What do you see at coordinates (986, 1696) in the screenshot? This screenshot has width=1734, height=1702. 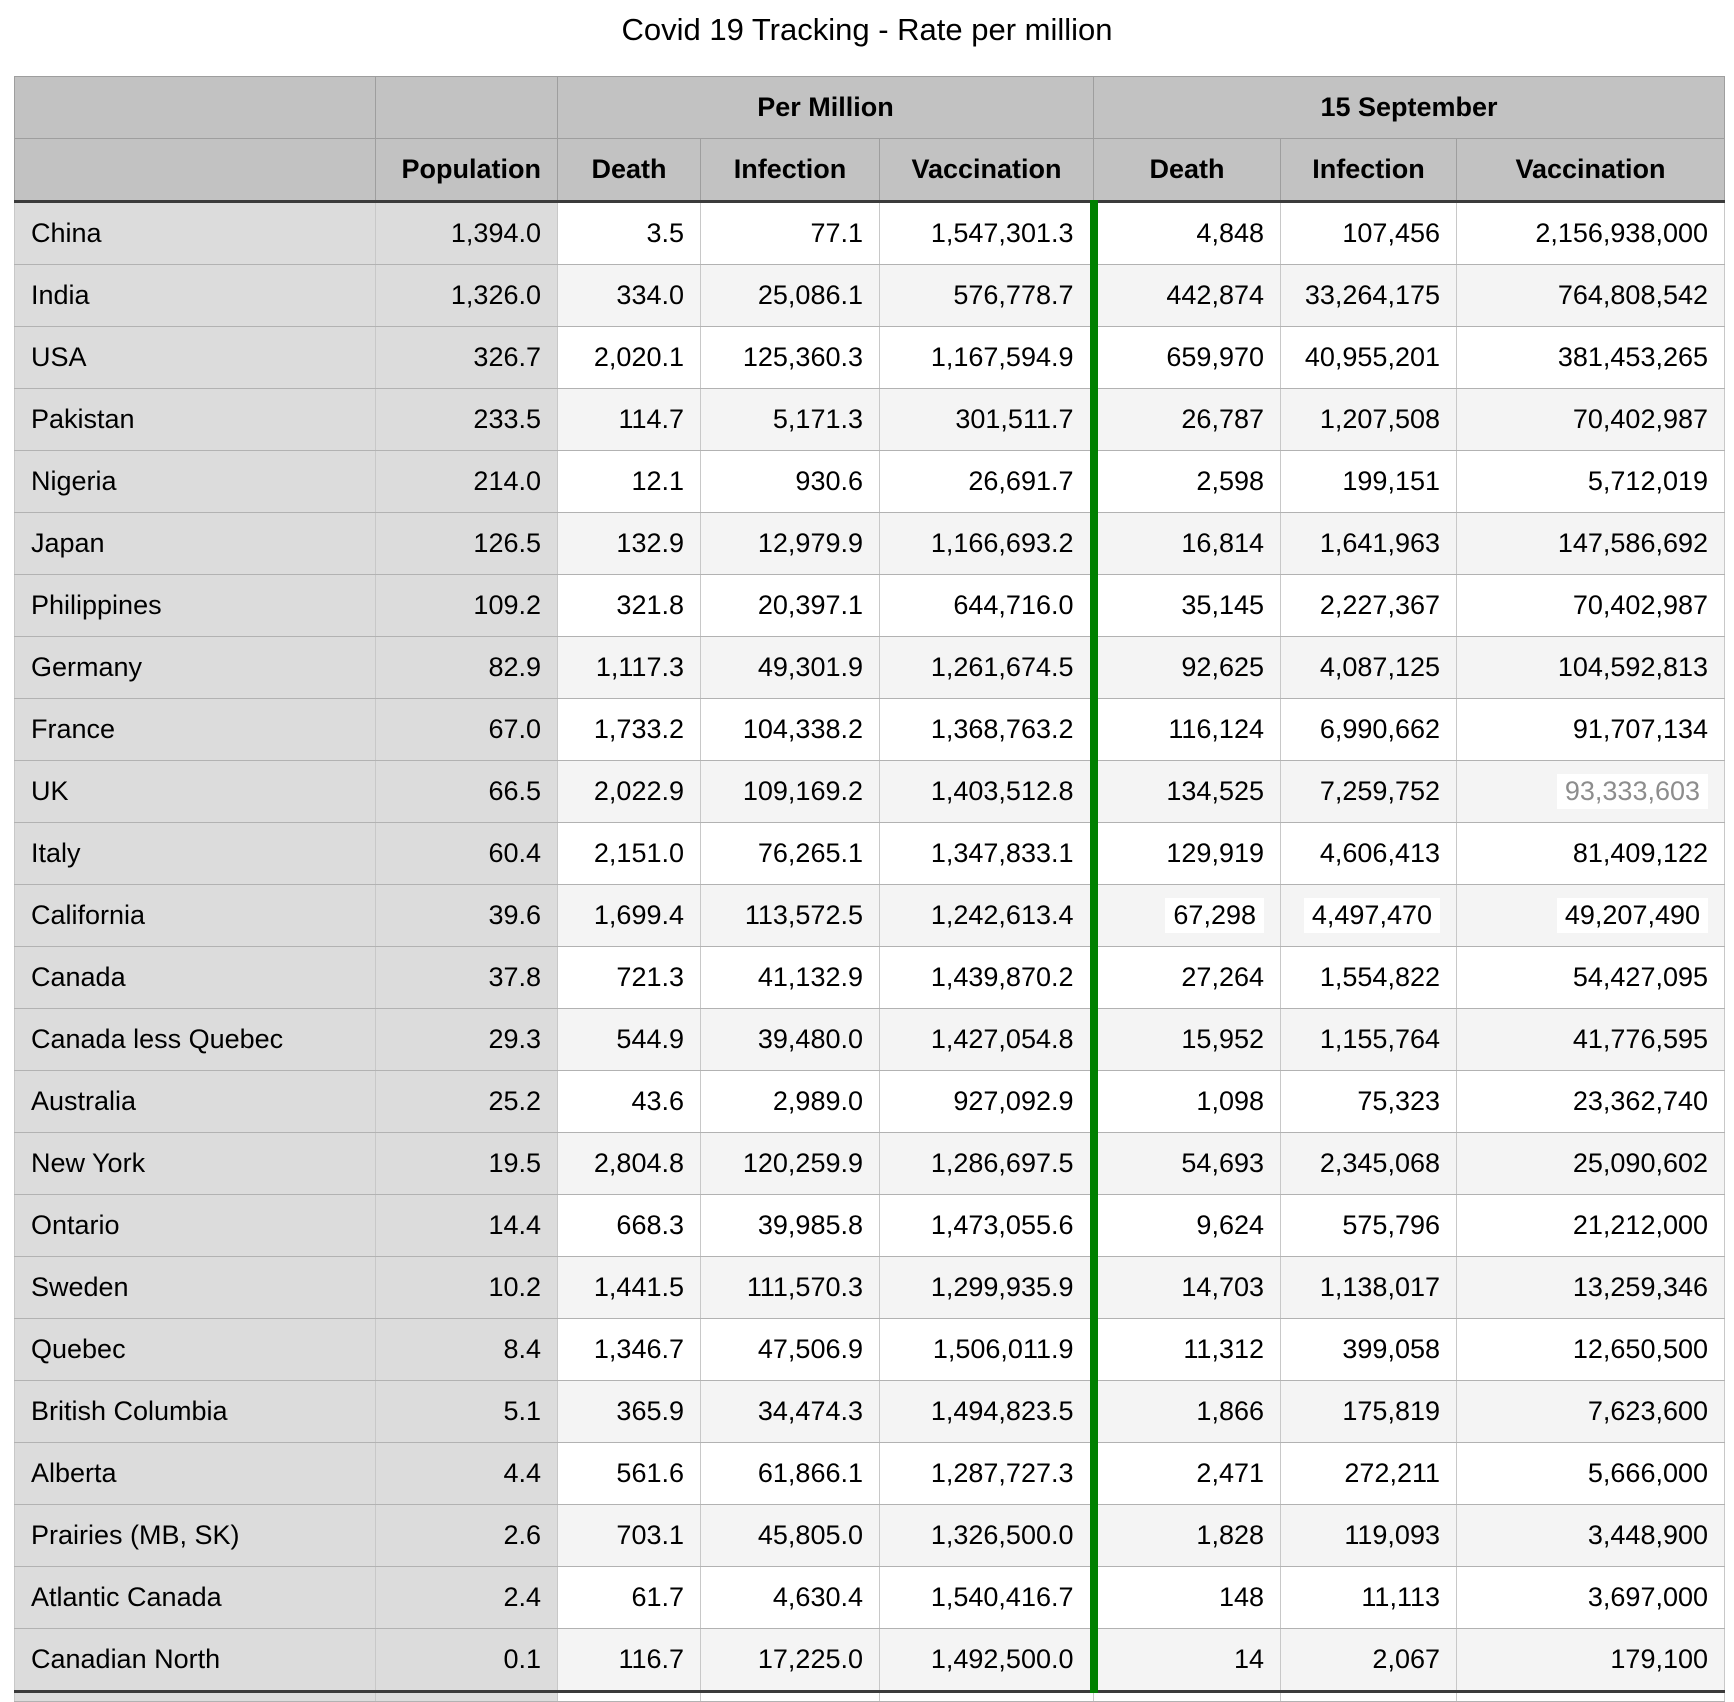 I see `partial-cell` at bounding box center [986, 1696].